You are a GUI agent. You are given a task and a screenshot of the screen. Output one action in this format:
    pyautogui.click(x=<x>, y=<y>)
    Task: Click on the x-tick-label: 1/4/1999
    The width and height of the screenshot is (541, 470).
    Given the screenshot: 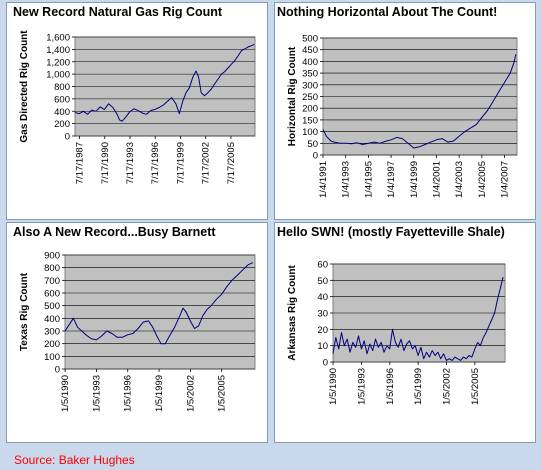 What is the action you would take?
    pyautogui.click(x=414, y=179)
    